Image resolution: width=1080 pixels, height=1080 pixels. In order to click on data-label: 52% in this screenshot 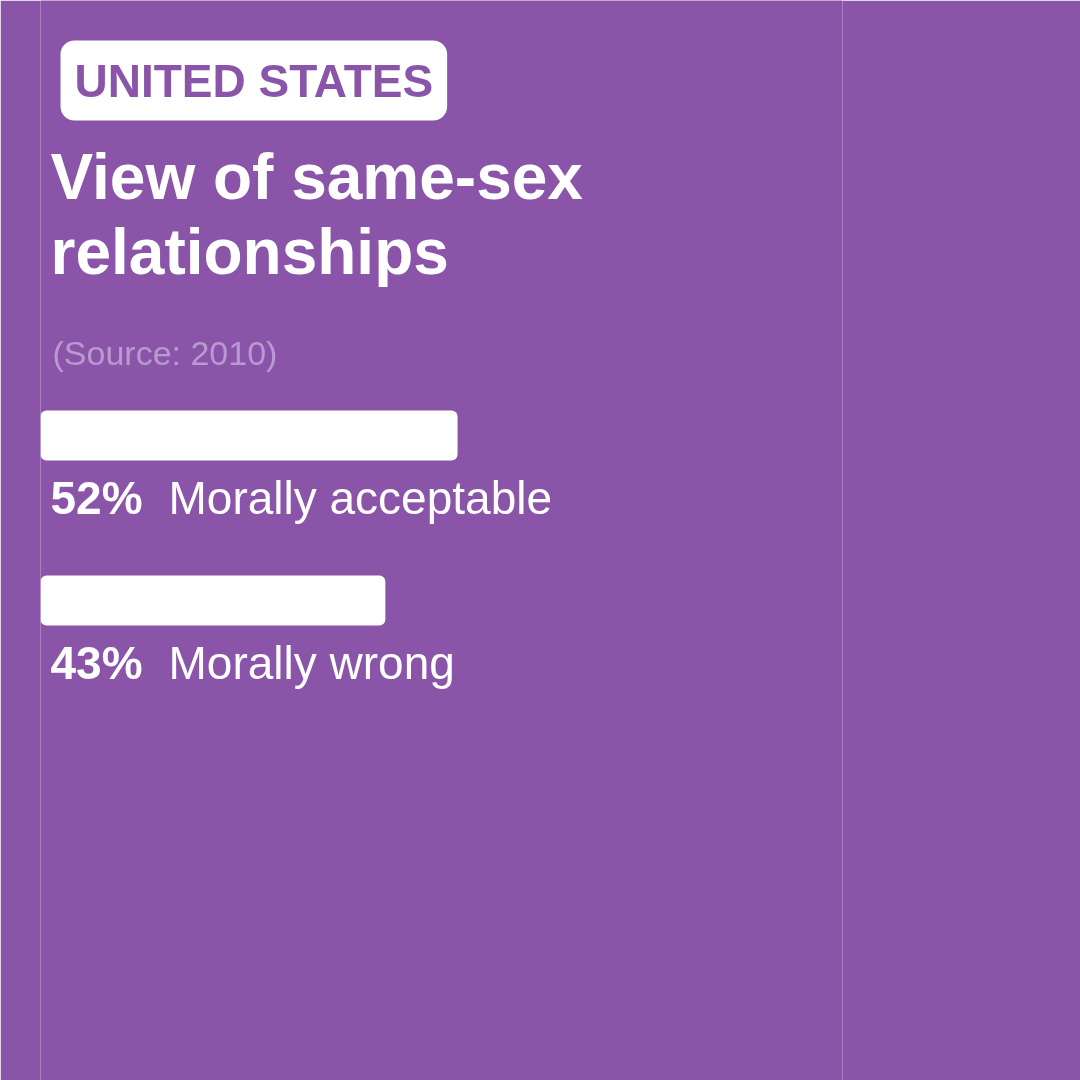, I will do `click(96, 497)`.